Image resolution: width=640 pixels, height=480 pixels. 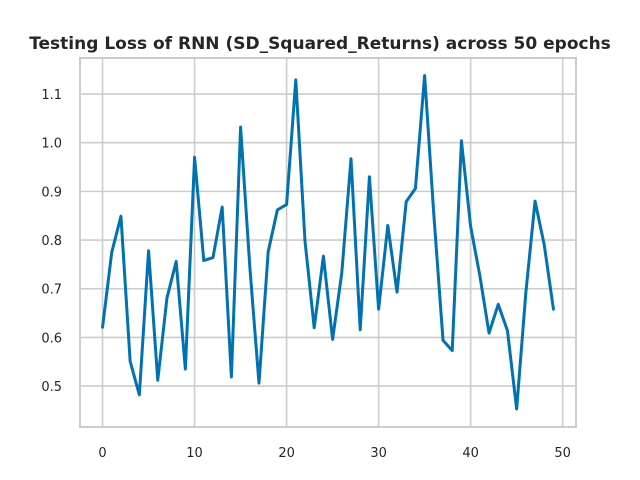 I want to click on y-axis-ticks: 0.5 0.6 0.7 0.8 0.9 1.0 1.1, so click(x=51, y=241).